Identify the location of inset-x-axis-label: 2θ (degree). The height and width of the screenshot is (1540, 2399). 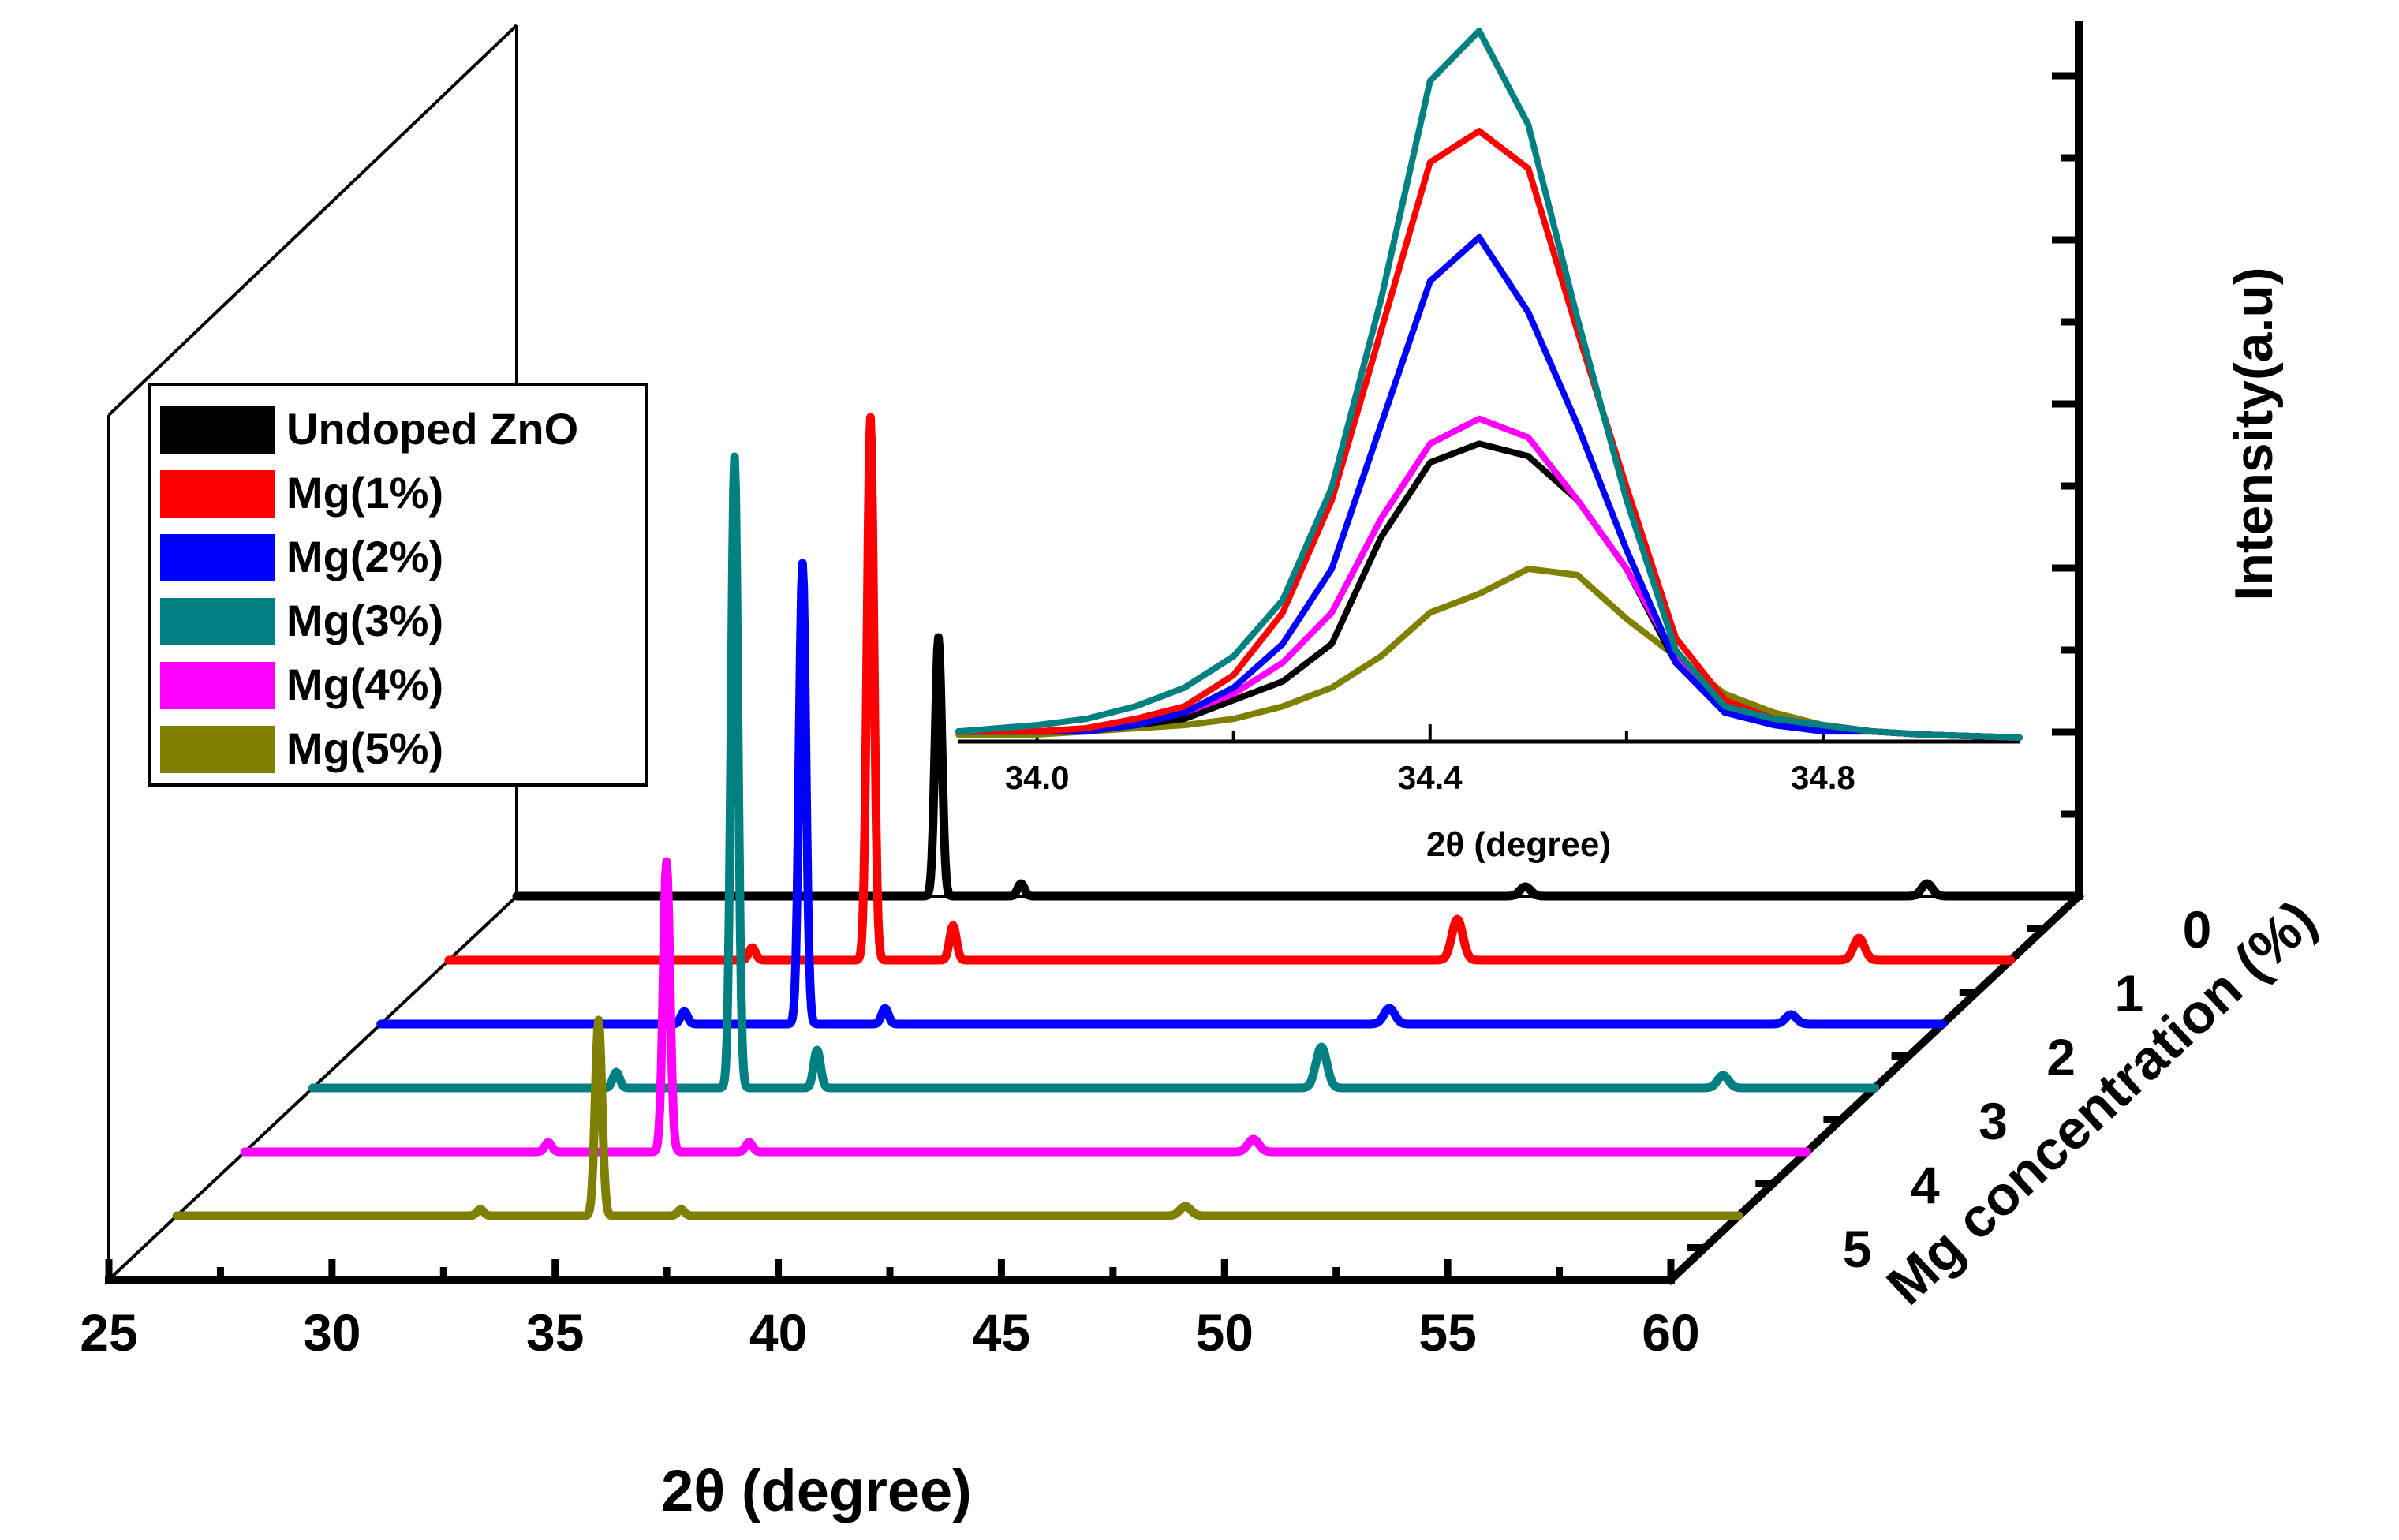
(1518, 844).